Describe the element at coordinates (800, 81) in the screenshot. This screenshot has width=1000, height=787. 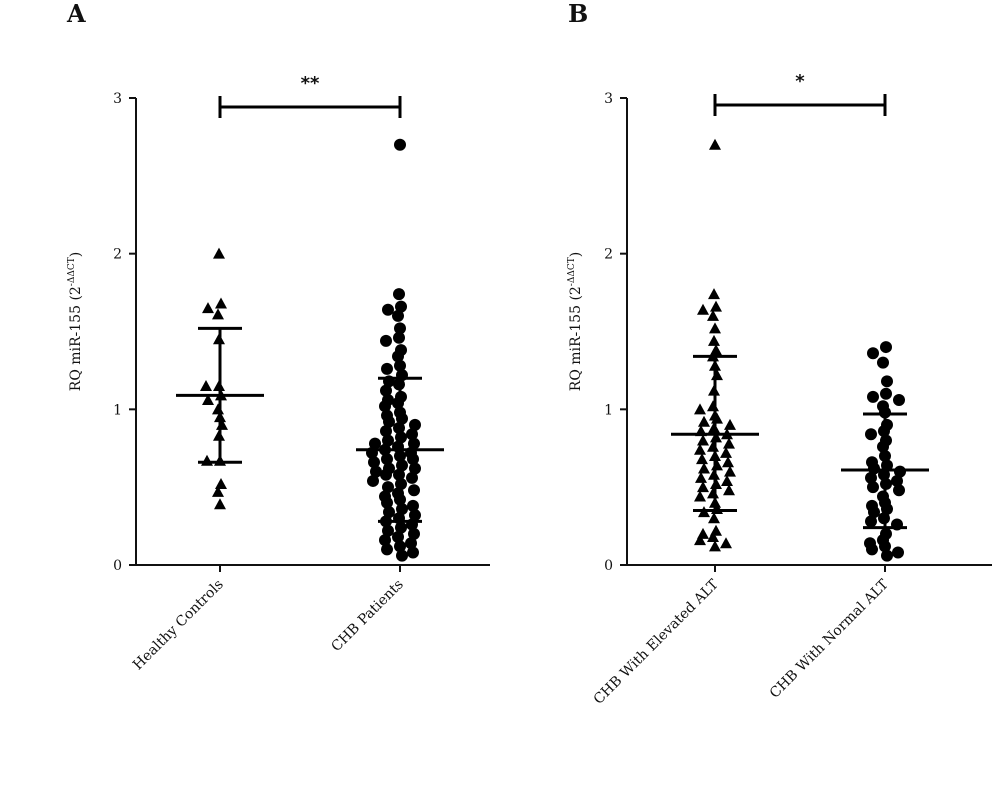
I see `significance-label: *` at that location.